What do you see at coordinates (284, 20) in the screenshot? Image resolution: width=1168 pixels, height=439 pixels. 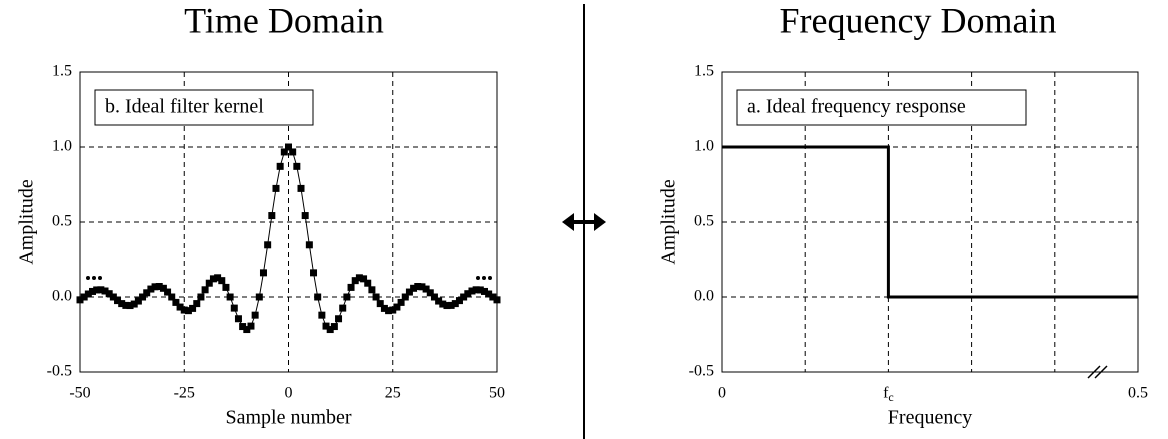 I see `chart-title: Time Domain` at bounding box center [284, 20].